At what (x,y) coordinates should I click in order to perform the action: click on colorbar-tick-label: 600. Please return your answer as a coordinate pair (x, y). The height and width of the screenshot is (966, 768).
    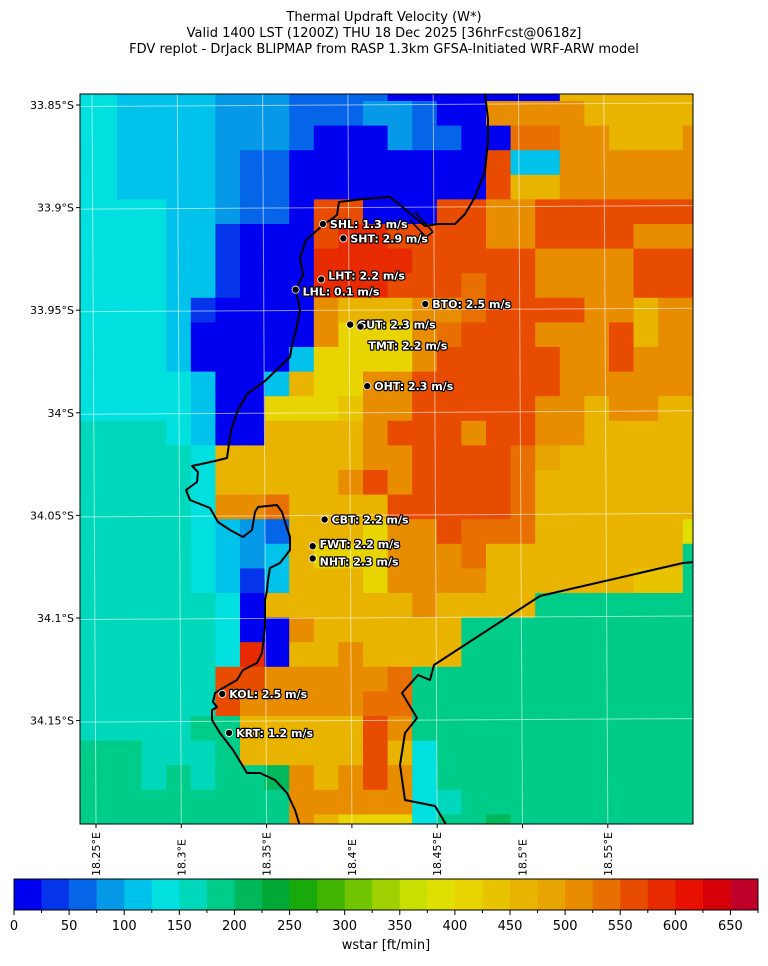
    Looking at the image, I should click on (675, 926).